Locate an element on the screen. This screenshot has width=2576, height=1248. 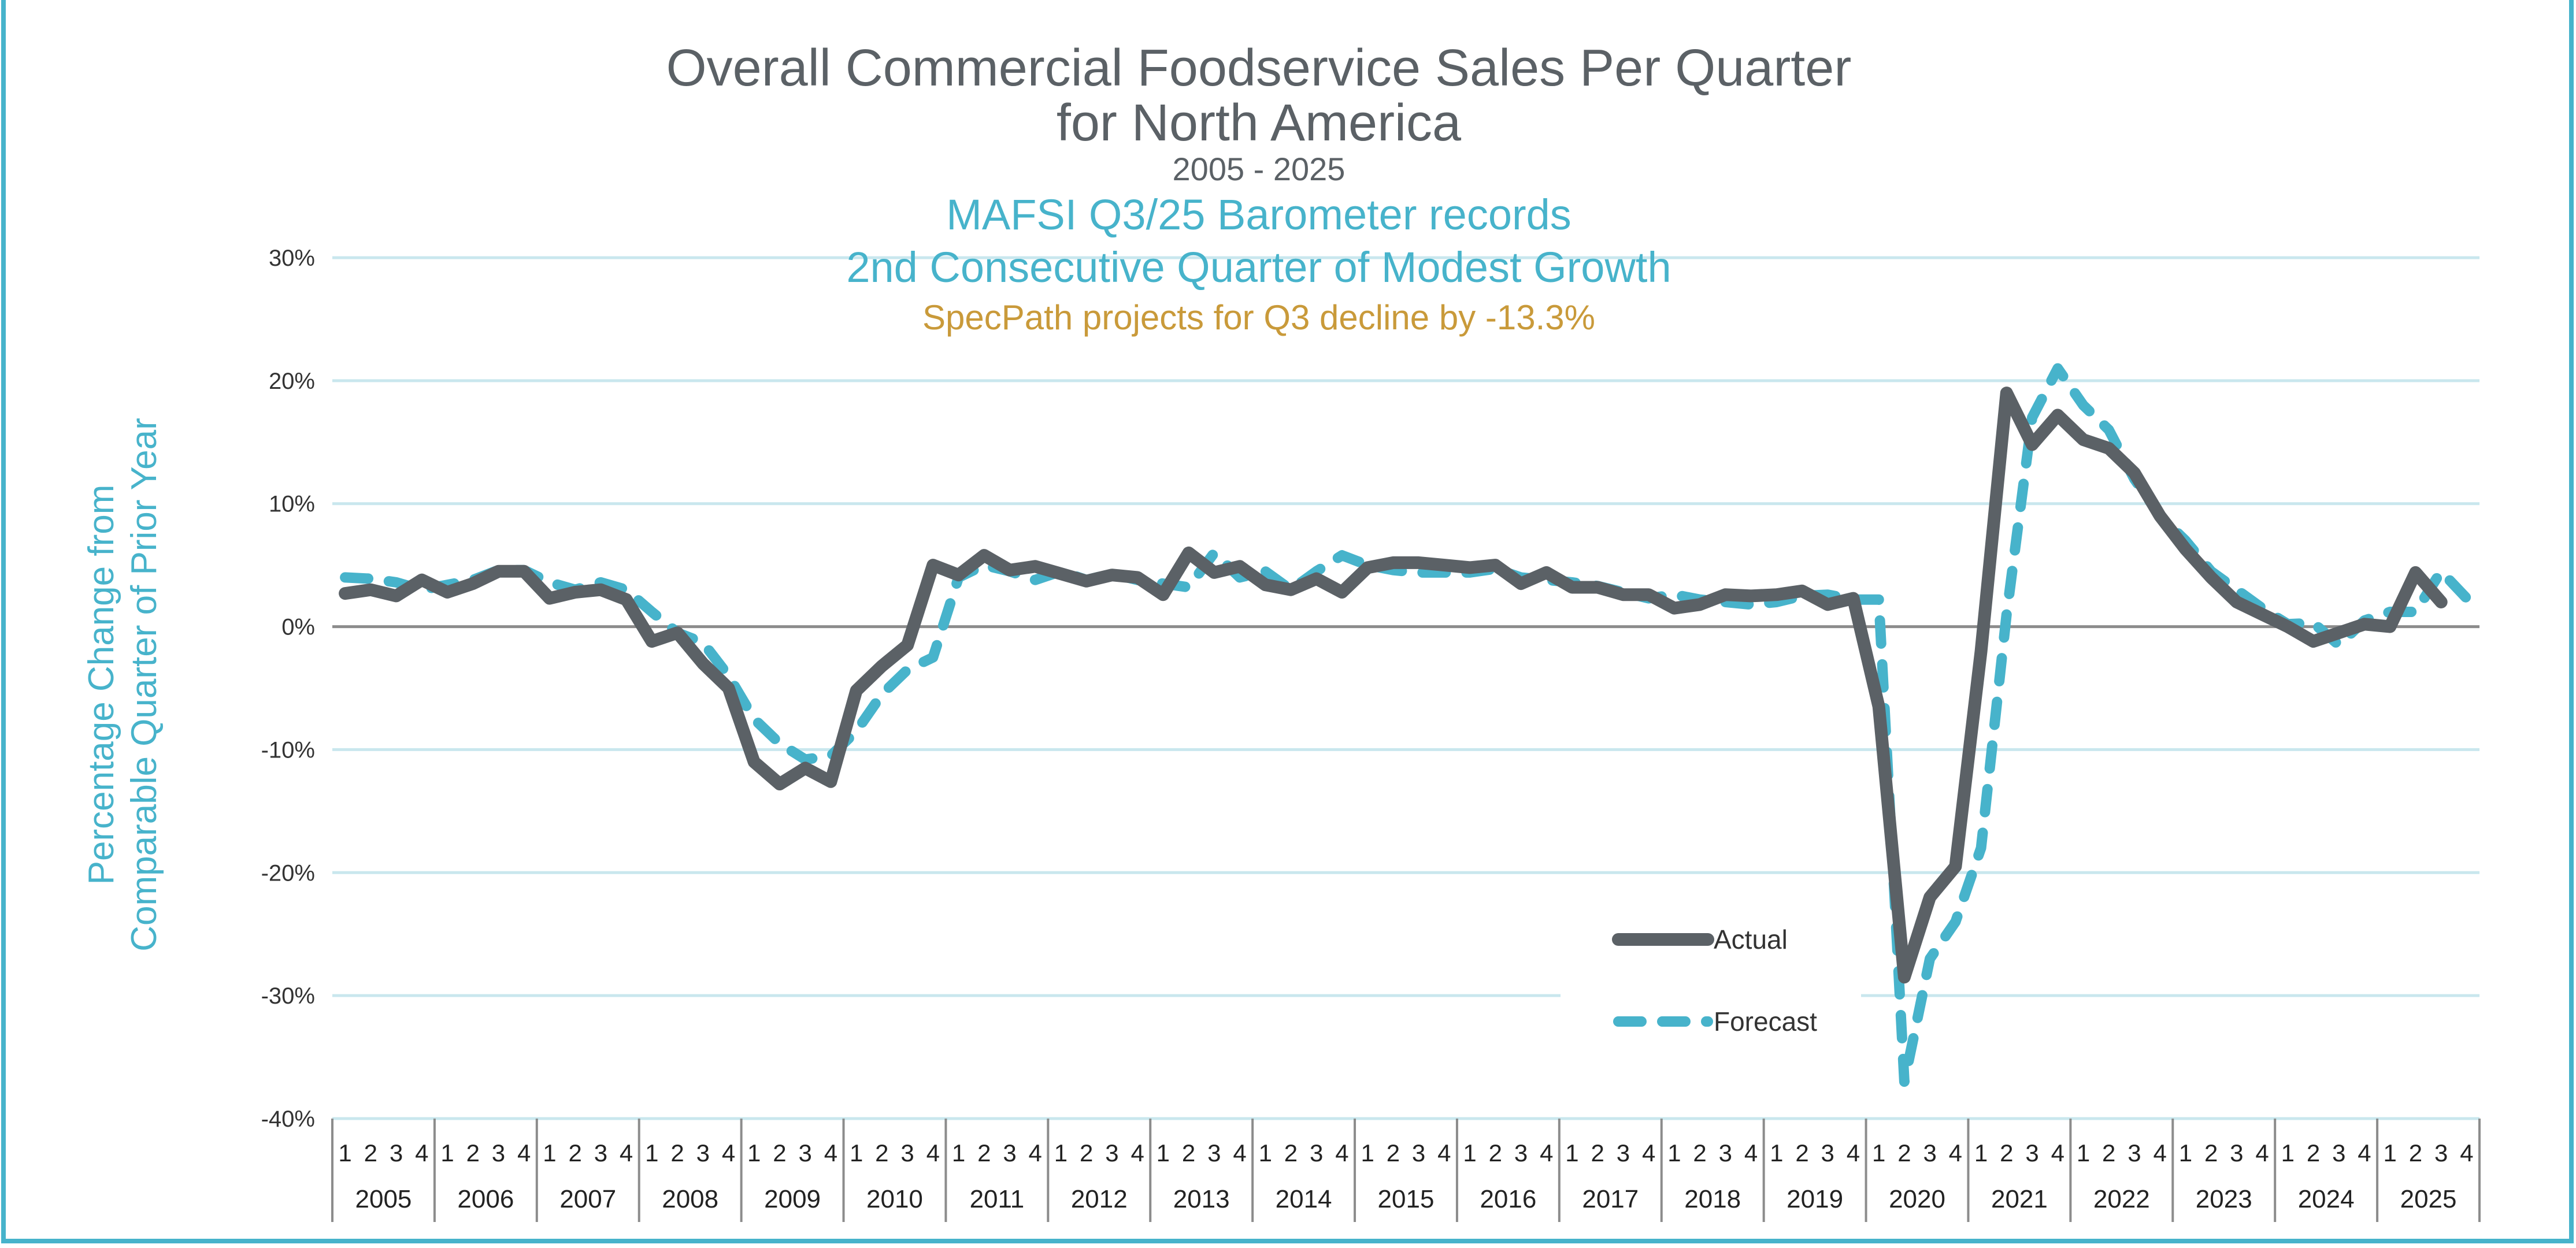
legend: Actual Forecast is located at coordinates (1711, 976).